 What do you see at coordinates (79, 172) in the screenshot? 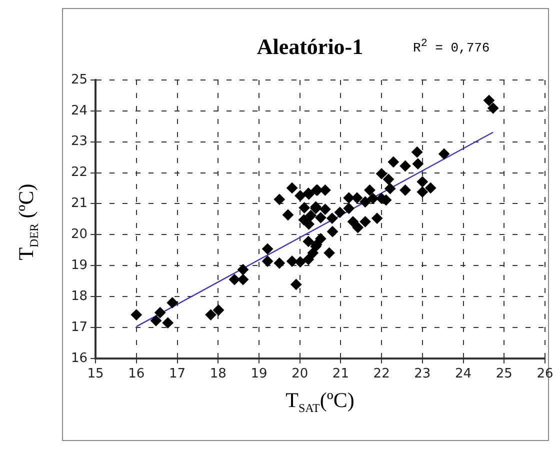
I see `y-tick-label: 22` at bounding box center [79, 172].